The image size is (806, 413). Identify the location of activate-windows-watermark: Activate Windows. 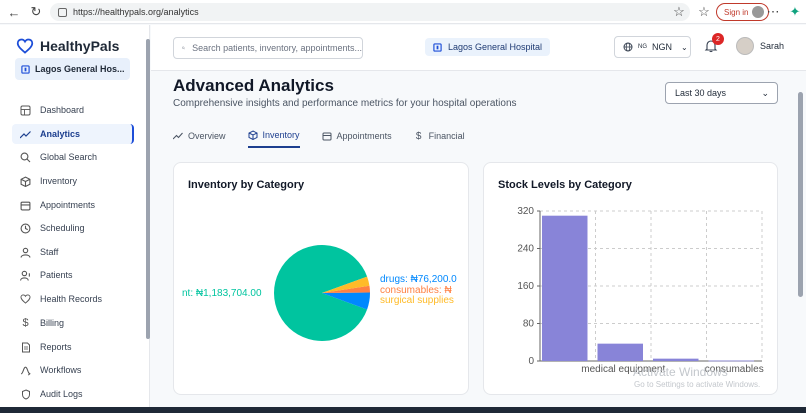
(680, 372).